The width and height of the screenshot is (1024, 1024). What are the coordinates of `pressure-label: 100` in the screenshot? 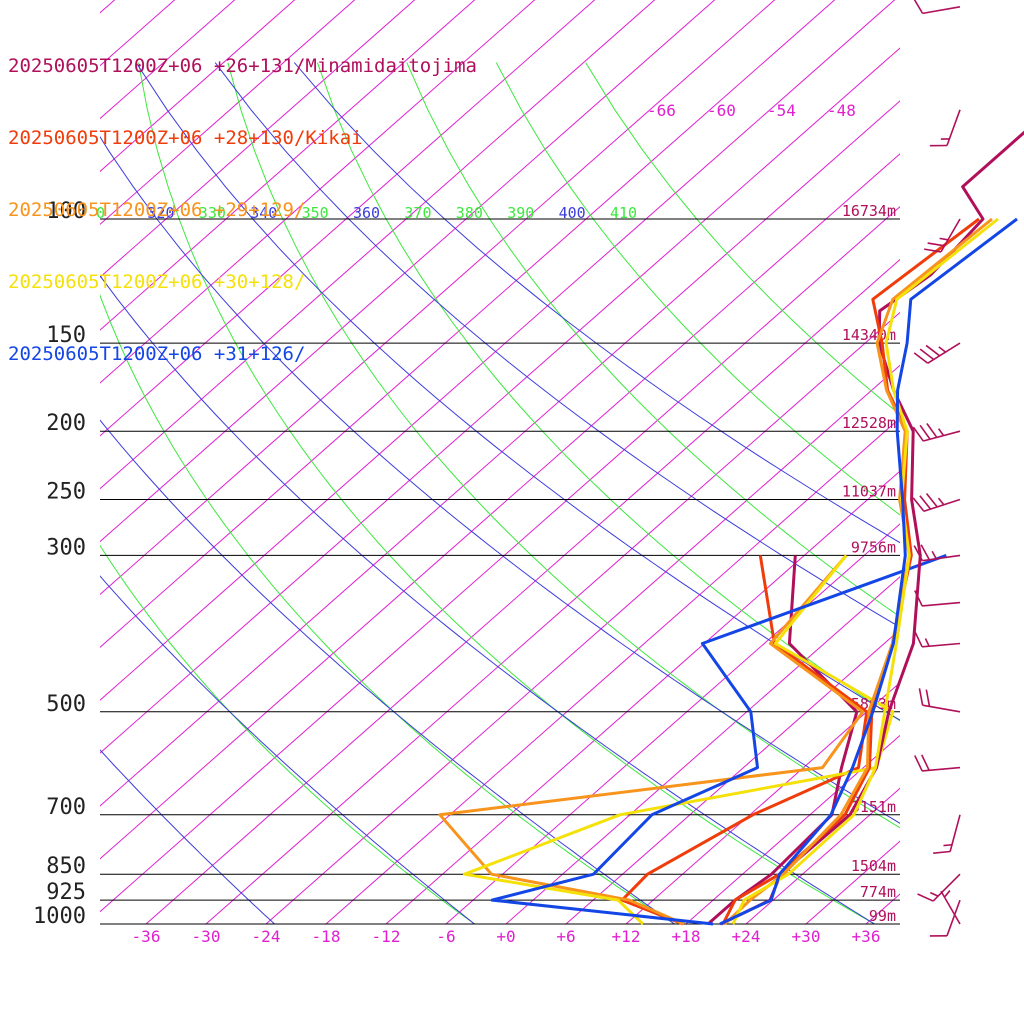 It's located at (66, 211).